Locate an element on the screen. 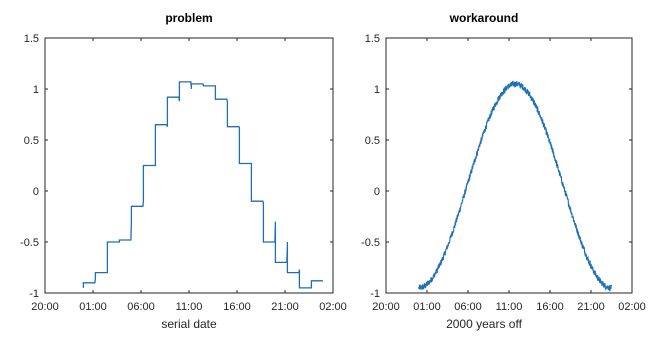 Image resolution: width=656 pixels, height=341 pixels. chart-title: workaround is located at coordinates (484, 18).